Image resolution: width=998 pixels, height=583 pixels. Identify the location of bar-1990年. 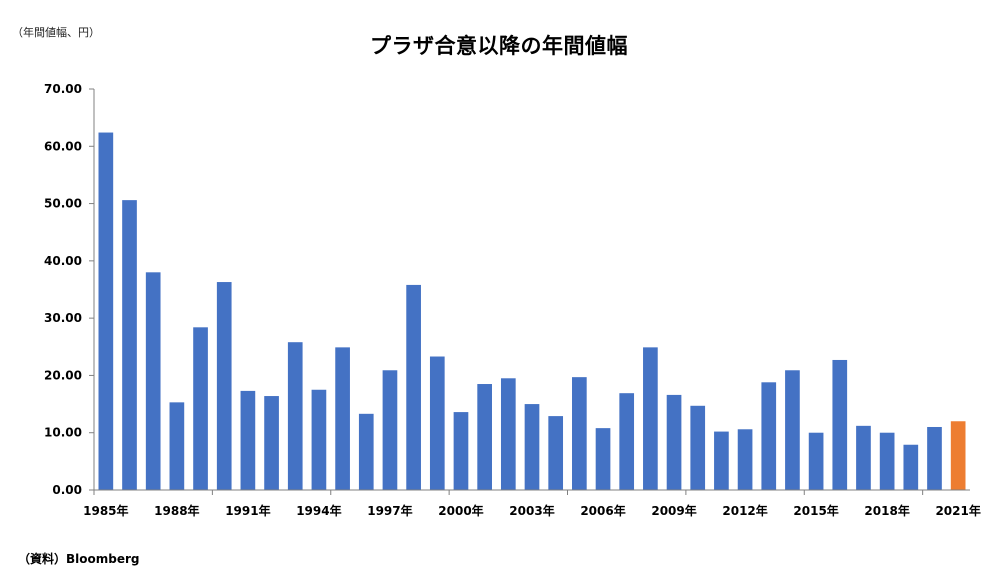
(224, 386).